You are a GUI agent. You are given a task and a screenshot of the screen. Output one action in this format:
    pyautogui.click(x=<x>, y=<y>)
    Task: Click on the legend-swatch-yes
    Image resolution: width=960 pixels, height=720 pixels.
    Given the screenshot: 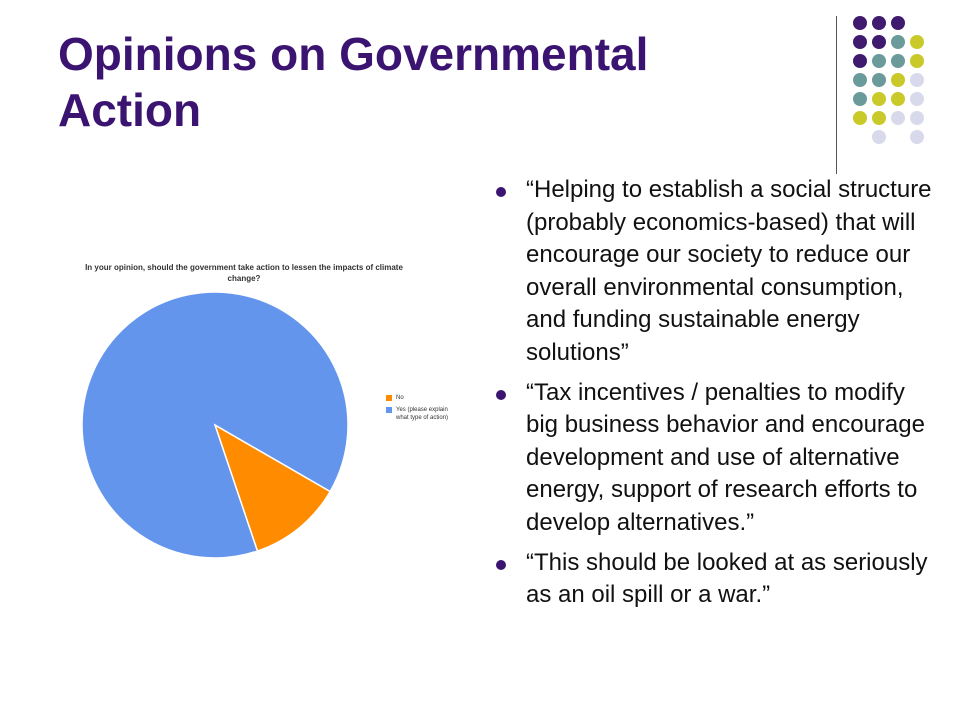 What is the action you would take?
    pyautogui.click(x=389, y=410)
    